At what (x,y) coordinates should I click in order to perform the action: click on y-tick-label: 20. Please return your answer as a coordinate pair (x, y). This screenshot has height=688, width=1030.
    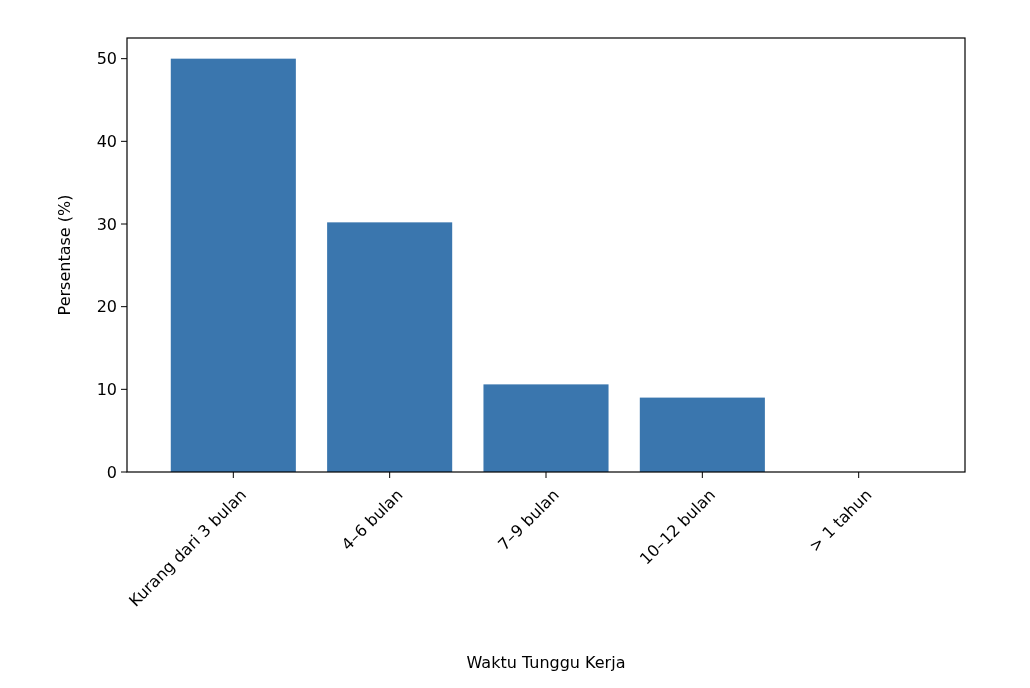
    Looking at the image, I should click on (106, 307).